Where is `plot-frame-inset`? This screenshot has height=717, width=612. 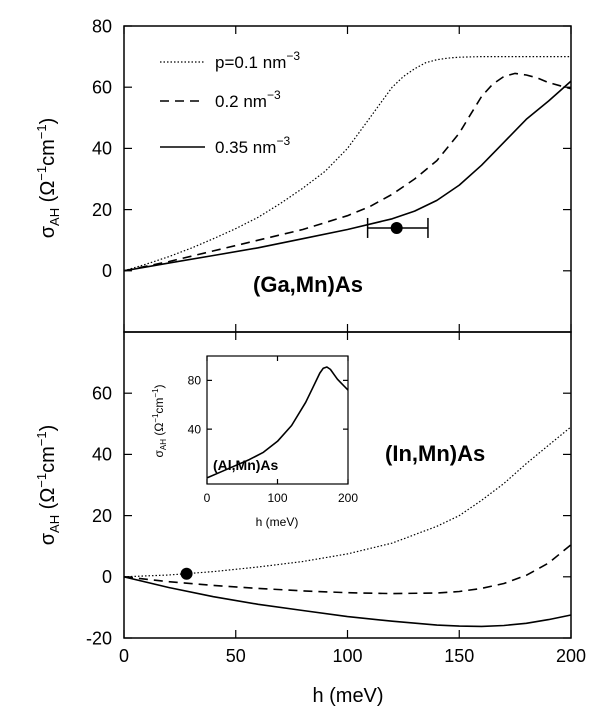
plot-frame-inset is located at coordinates (277, 420).